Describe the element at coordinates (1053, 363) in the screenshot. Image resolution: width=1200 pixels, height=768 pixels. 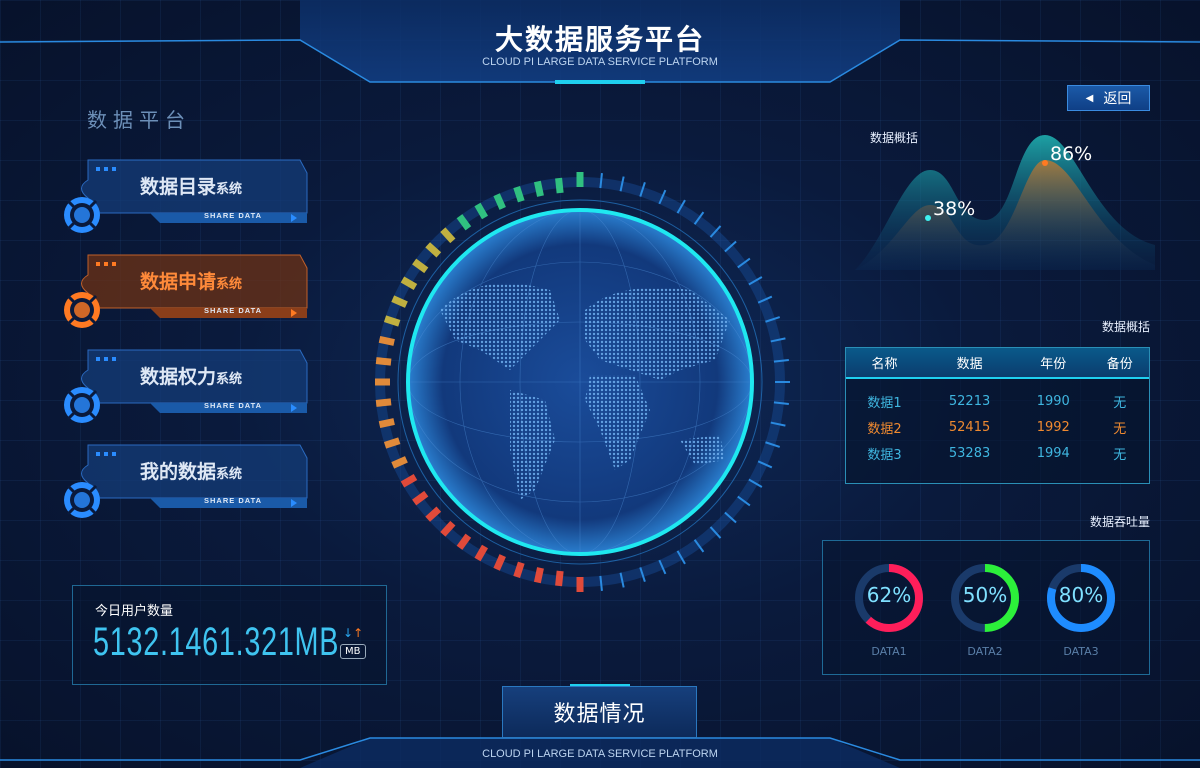
I see `column-header: 年份` at that location.